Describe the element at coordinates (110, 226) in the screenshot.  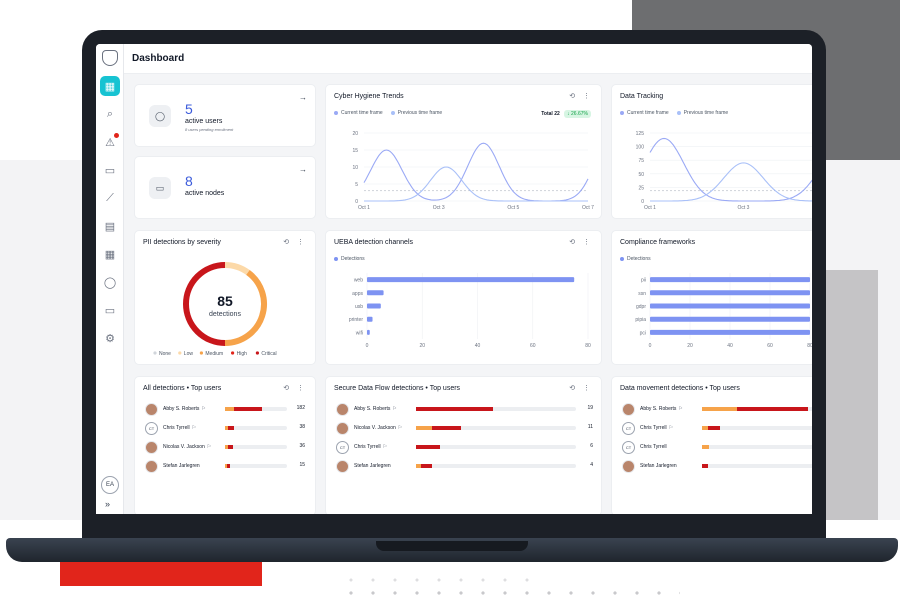
I see `sidebar-item-reports: ▤` at that location.